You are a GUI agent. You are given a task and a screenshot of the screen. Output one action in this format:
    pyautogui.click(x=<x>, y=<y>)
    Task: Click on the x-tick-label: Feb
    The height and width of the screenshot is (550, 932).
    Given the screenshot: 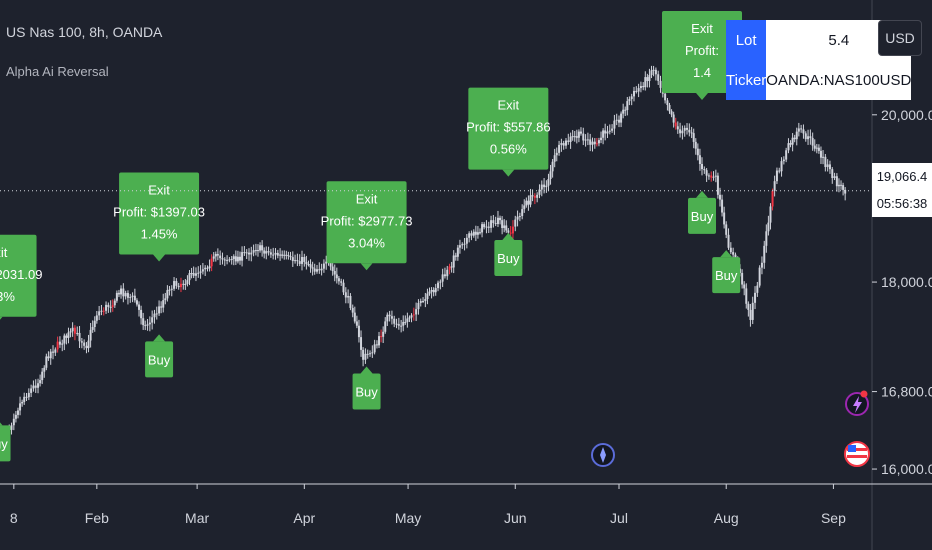 What is the action you would take?
    pyautogui.click(x=97, y=518)
    